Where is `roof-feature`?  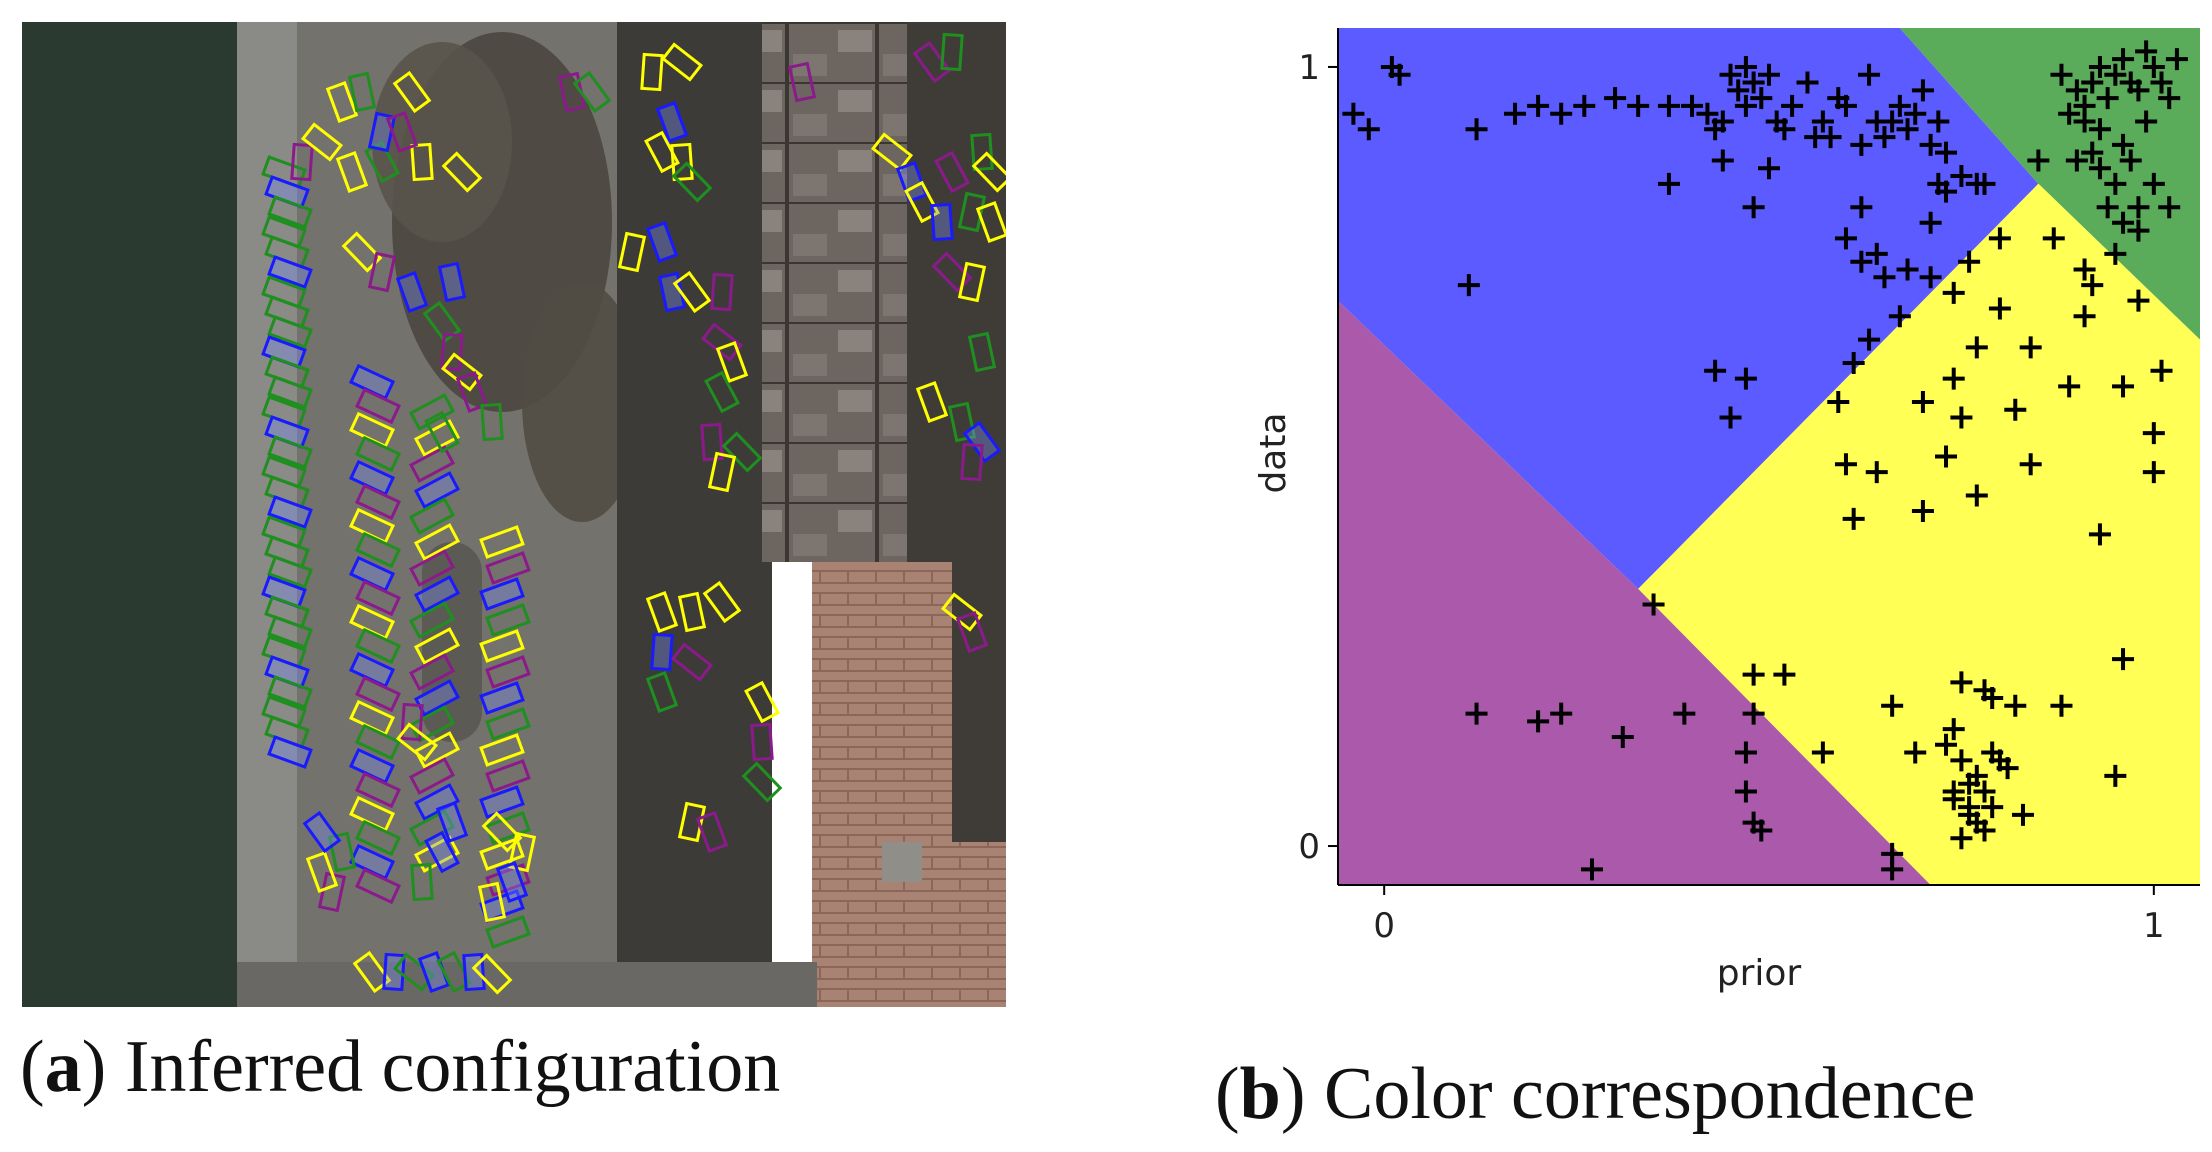
roof-feature is located at coordinates (902, 862).